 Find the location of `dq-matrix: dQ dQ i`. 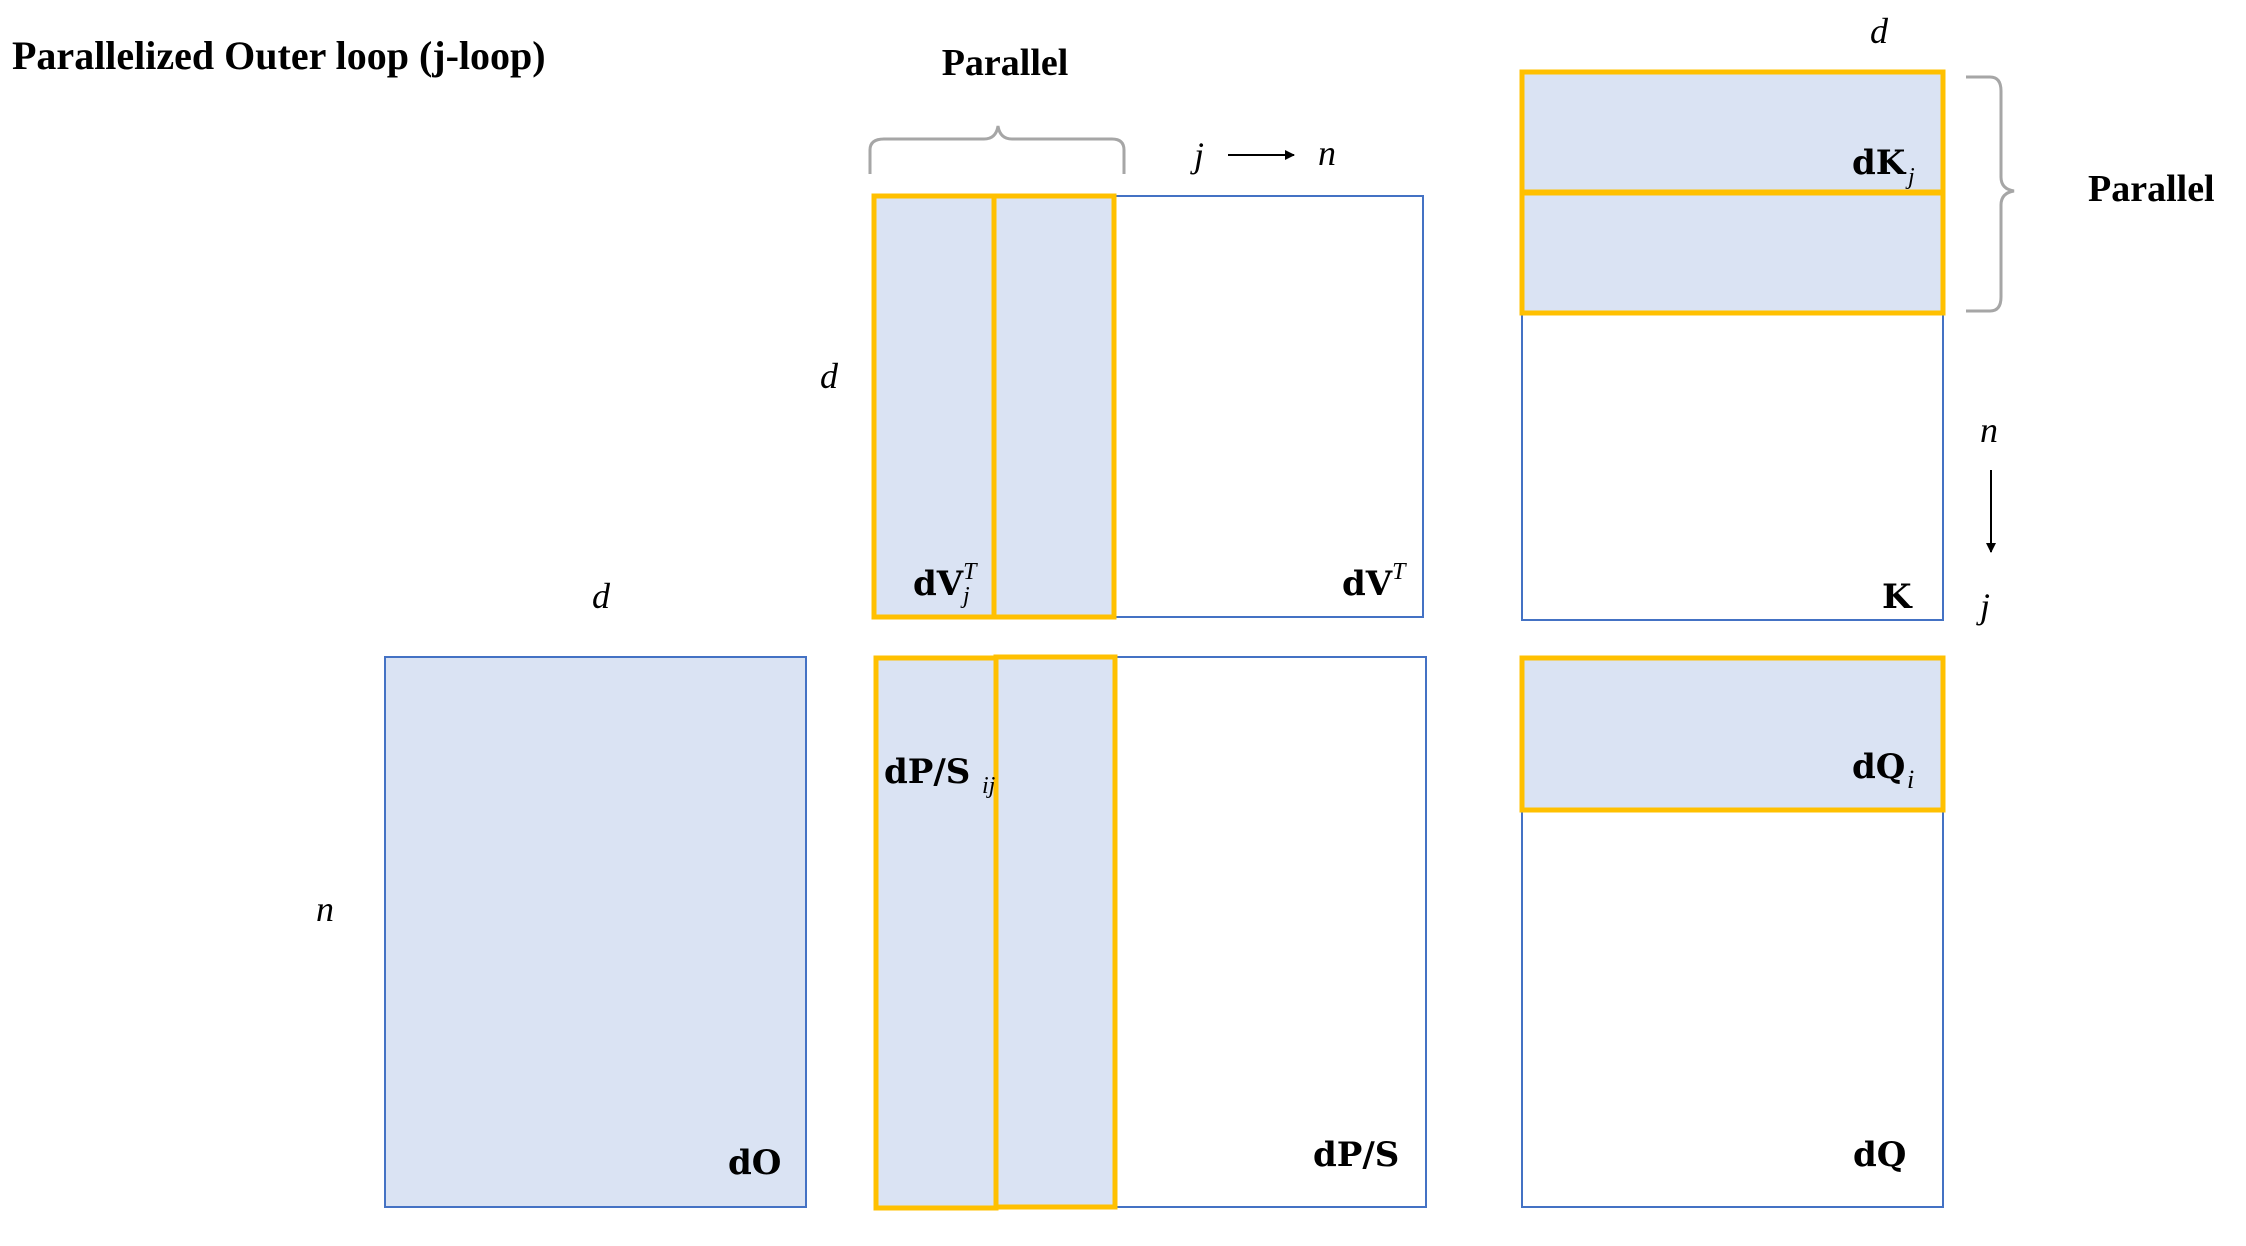

dq-matrix: dQ dQ i is located at coordinates (1732, 931).